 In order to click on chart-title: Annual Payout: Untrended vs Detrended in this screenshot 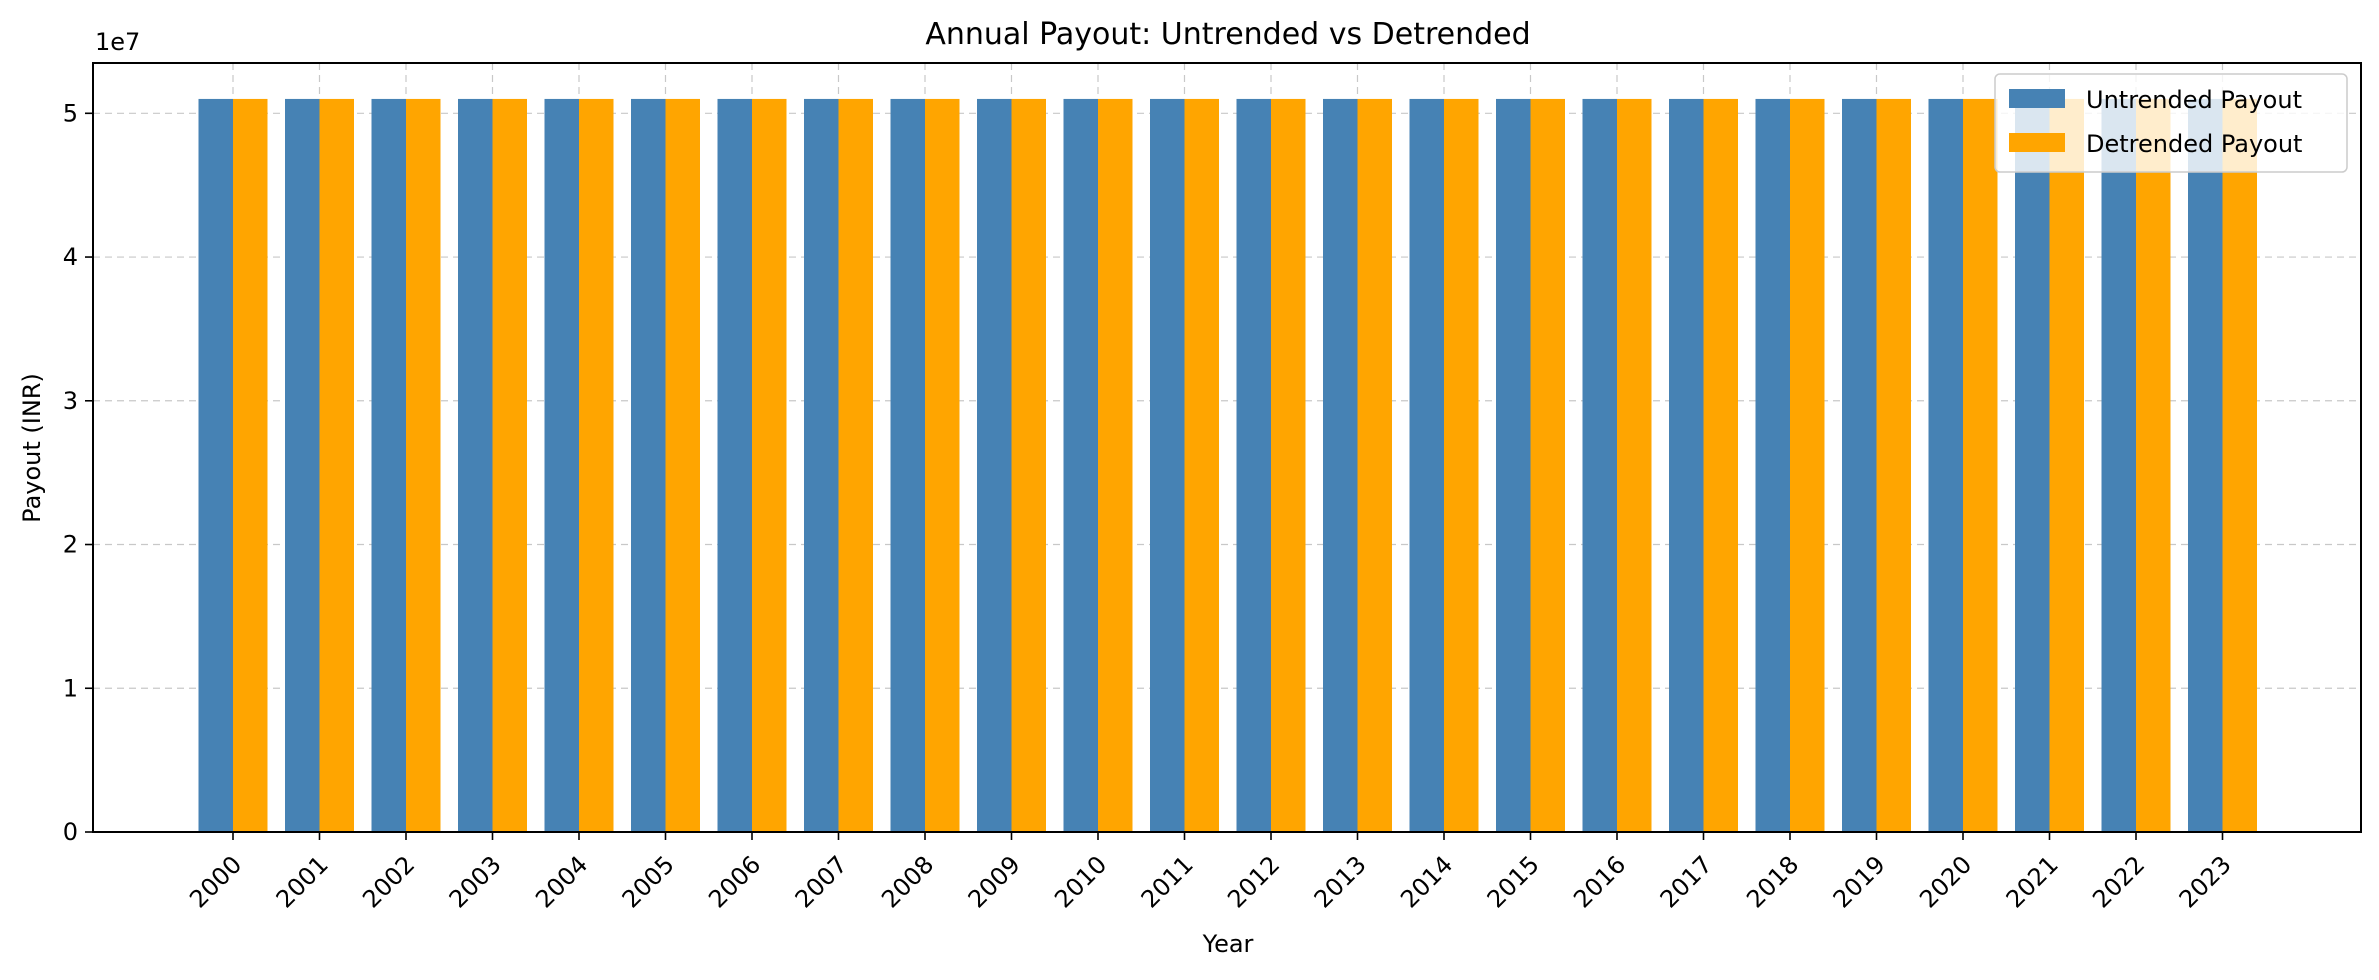, I will do `click(1227, 34)`.